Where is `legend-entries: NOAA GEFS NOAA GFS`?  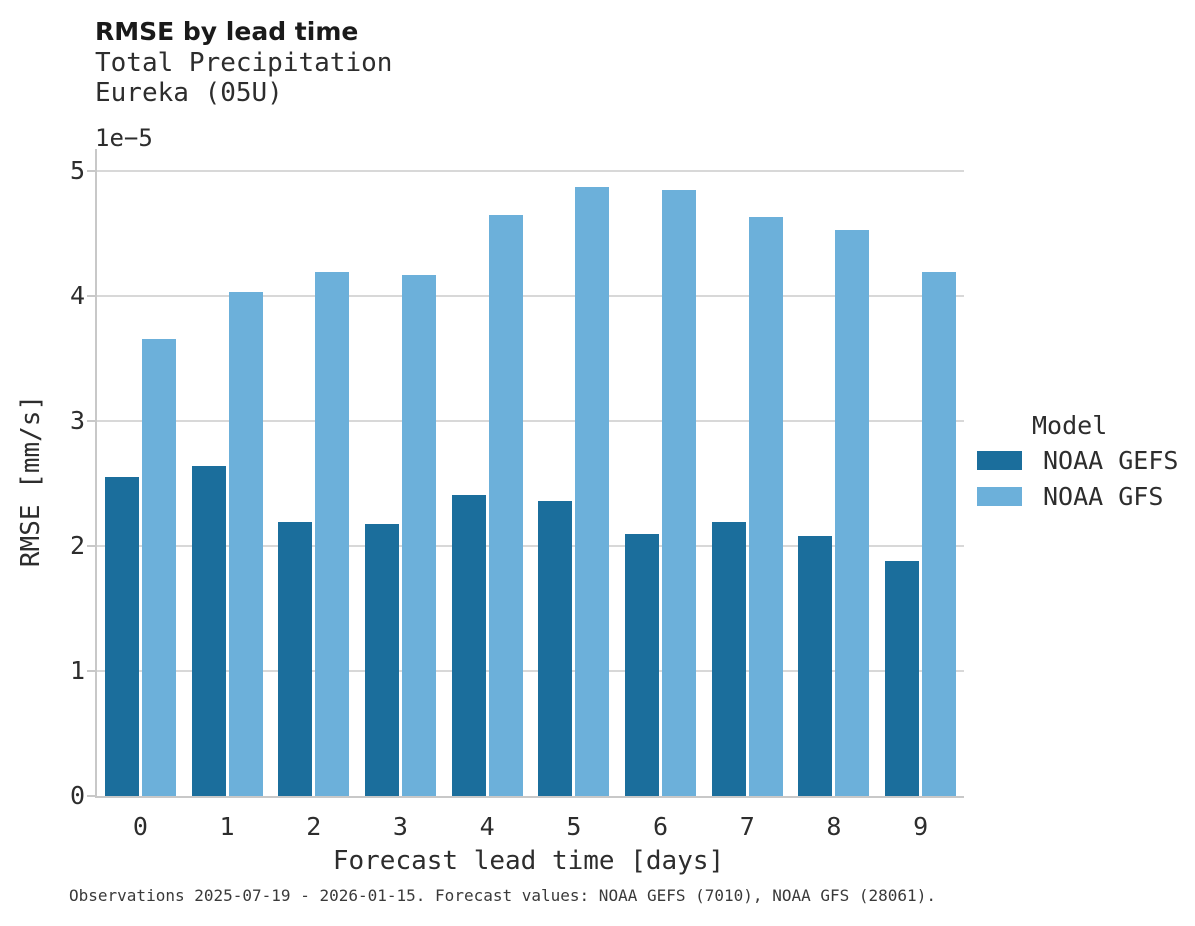
legend-entries: NOAA GEFS NOAA GFS is located at coordinates (1084, 478).